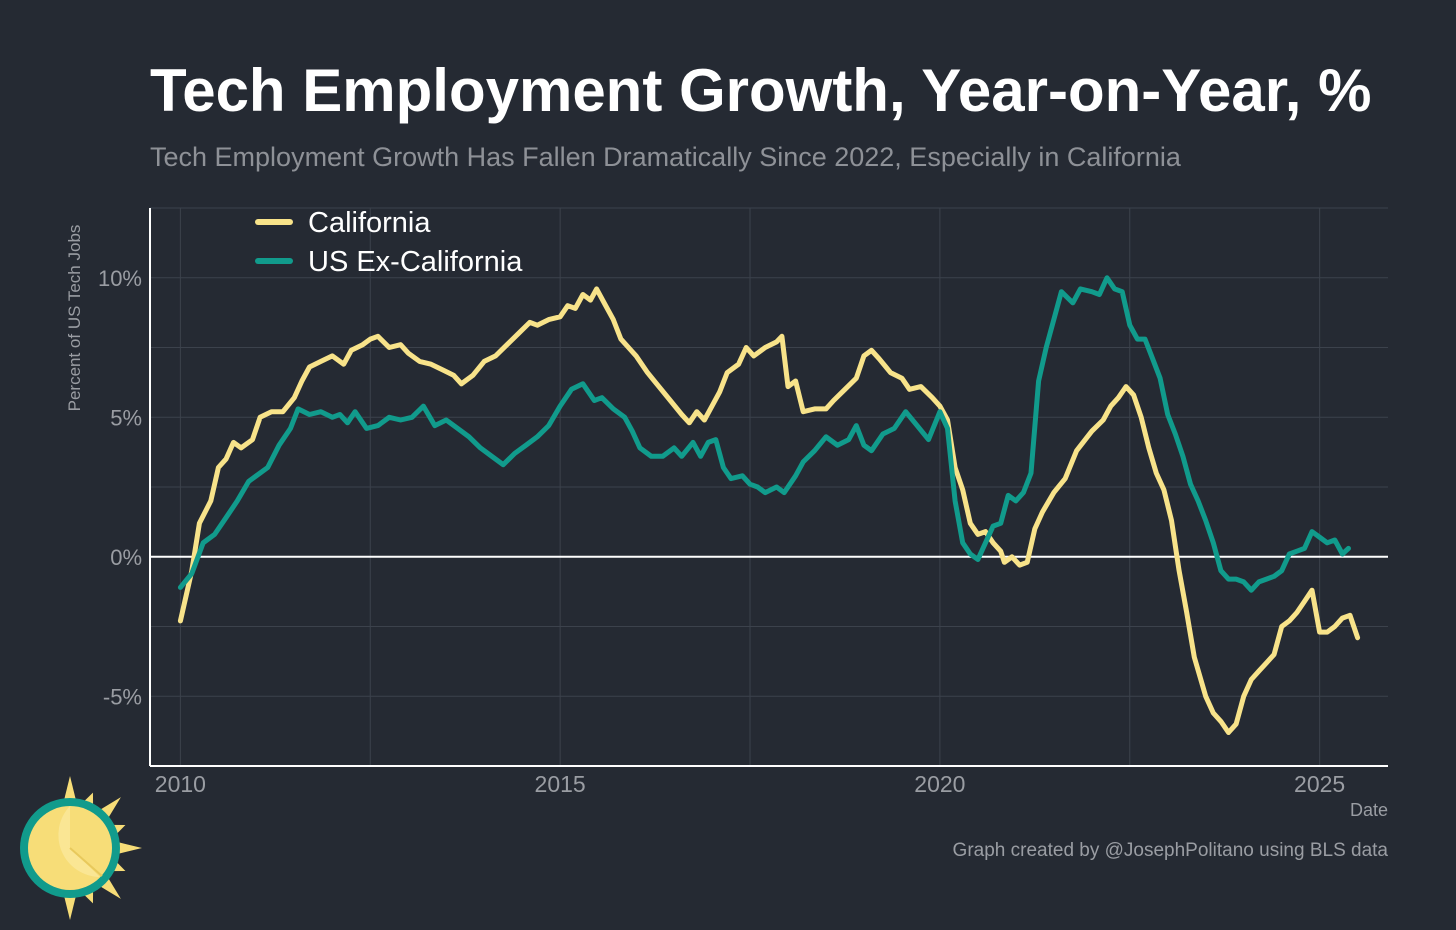 The image size is (1456, 930). What do you see at coordinates (761, 90) in the screenshot?
I see `chart-title: Tech Employment Growth, Year-on-Year, %` at bounding box center [761, 90].